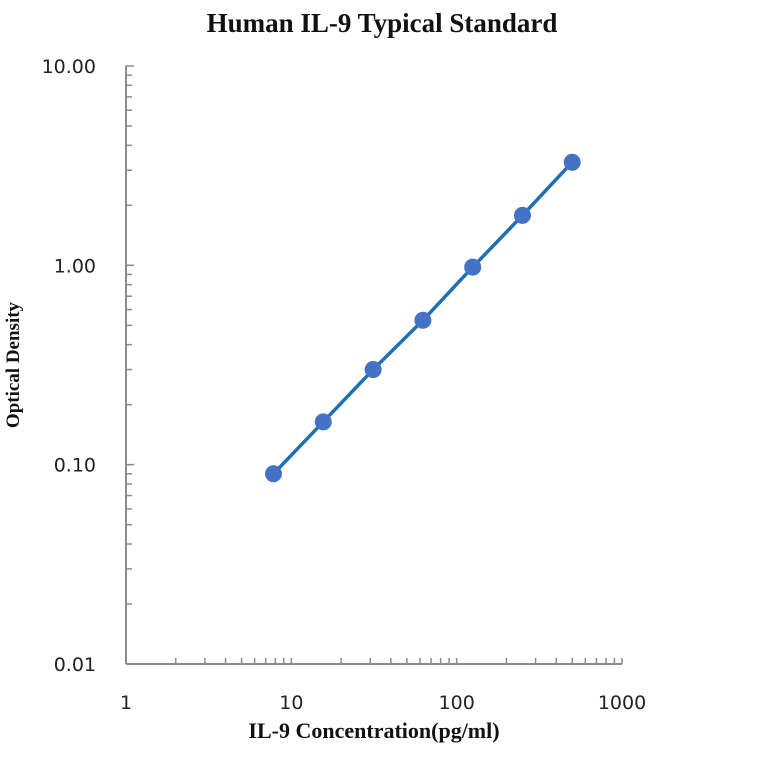 The width and height of the screenshot is (764, 764). Describe the element at coordinates (374, 730) in the screenshot. I see `x-axis-label: IL-9 Concentration(pg/ml)` at that location.